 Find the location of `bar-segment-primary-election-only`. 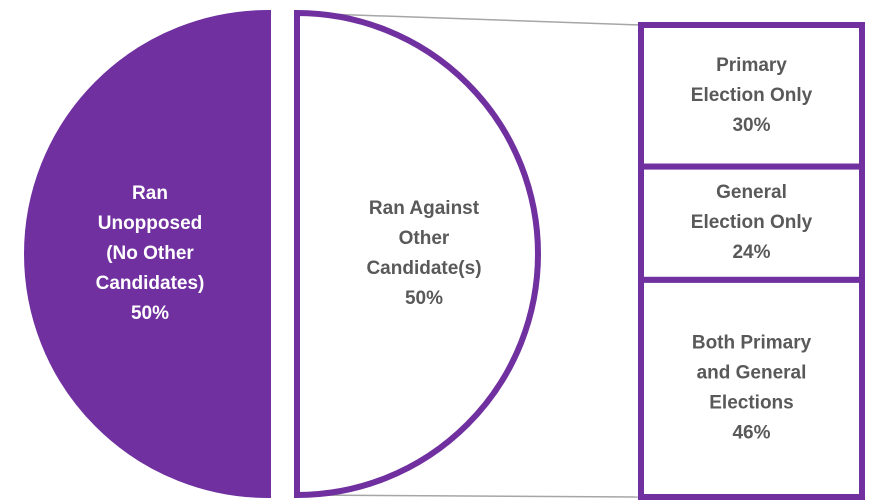

bar-segment-primary-election-only is located at coordinates (751, 96).